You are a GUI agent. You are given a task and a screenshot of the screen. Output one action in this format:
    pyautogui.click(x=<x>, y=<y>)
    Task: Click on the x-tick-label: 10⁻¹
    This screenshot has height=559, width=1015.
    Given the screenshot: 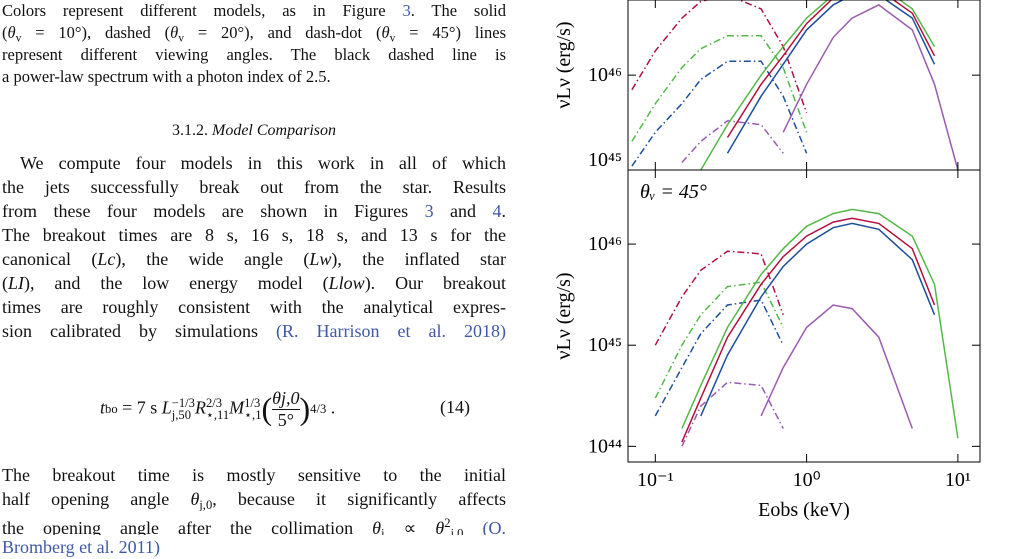 What is the action you would take?
    pyautogui.click(x=655, y=480)
    